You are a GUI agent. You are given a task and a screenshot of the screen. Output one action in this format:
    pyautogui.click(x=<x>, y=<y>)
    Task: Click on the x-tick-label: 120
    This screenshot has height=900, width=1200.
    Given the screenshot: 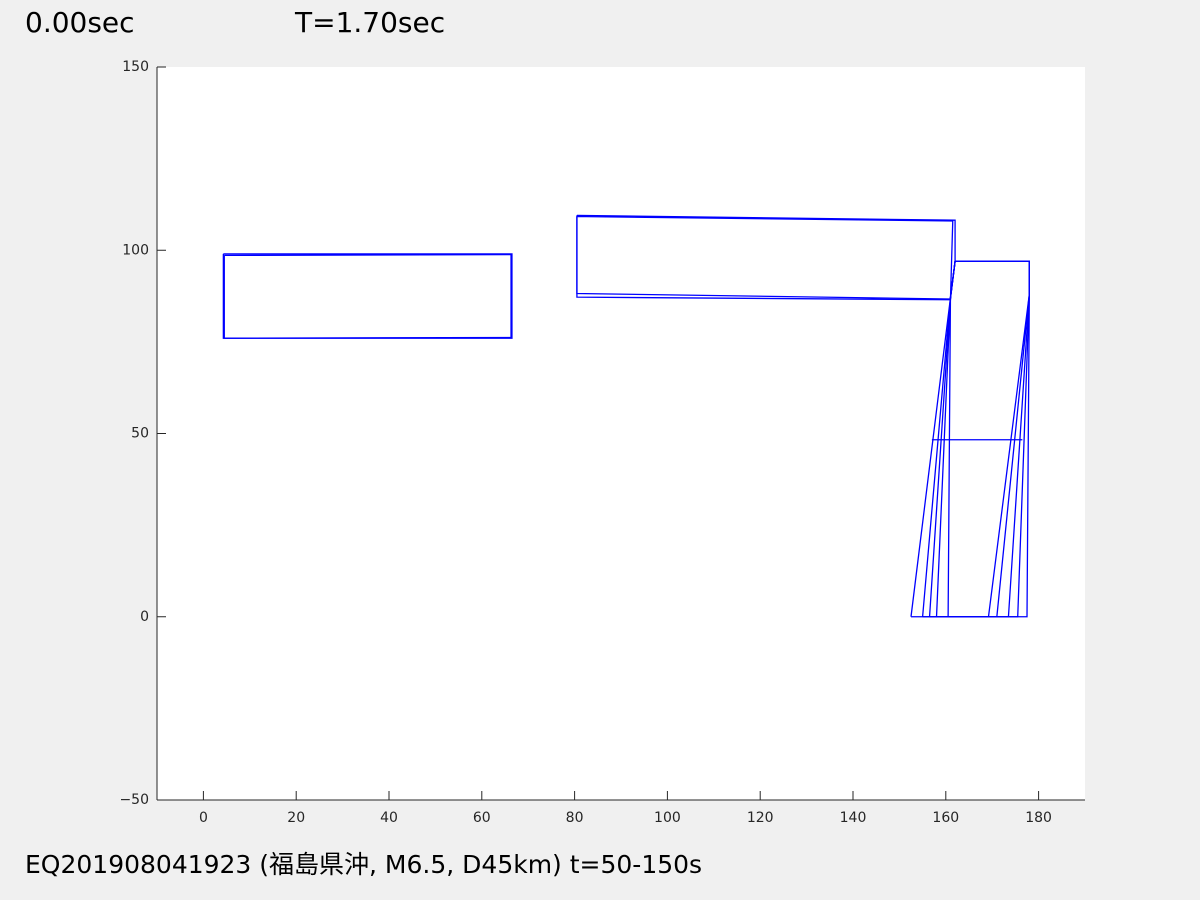 What is the action you would take?
    pyautogui.click(x=760, y=818)
    